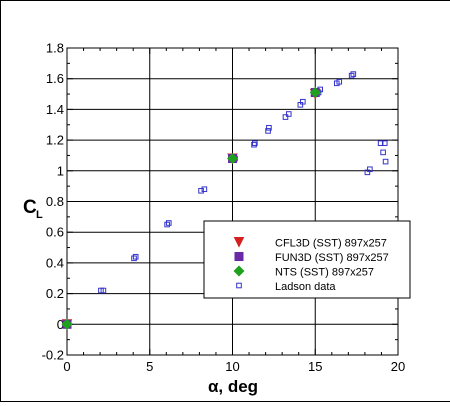  Describe the element at coordinates (315, 366) in the screenshot. I see `x-tick-label: 15` at that location.